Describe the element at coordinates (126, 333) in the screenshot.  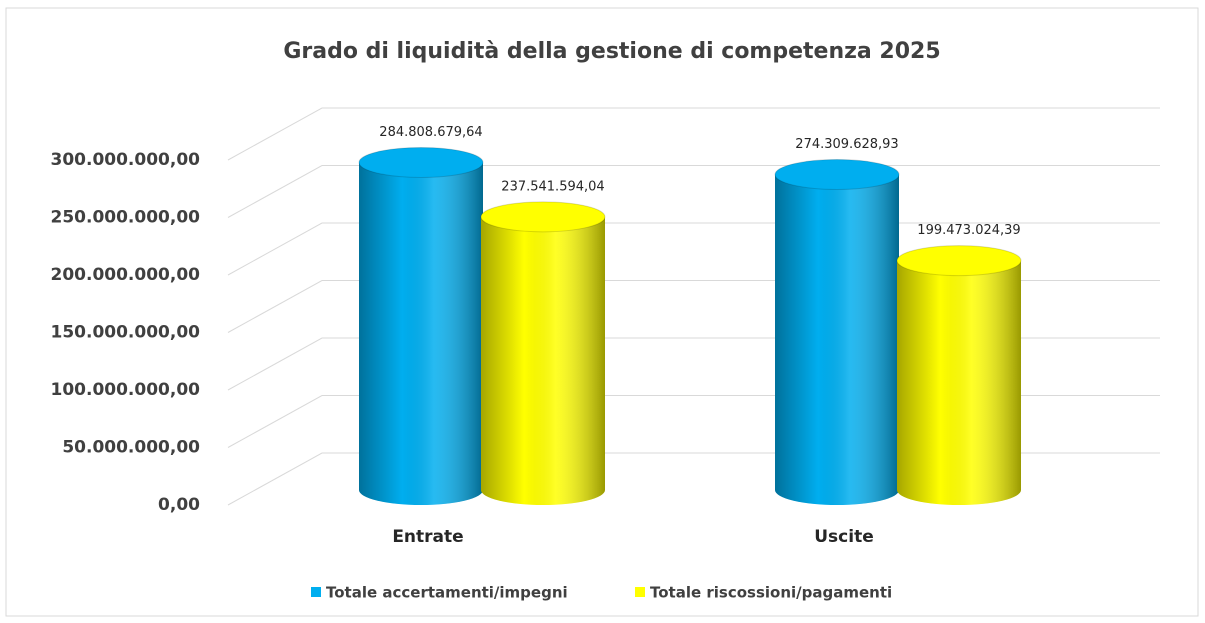
I see `y-tick-label: 150.000.000,00` at that location.